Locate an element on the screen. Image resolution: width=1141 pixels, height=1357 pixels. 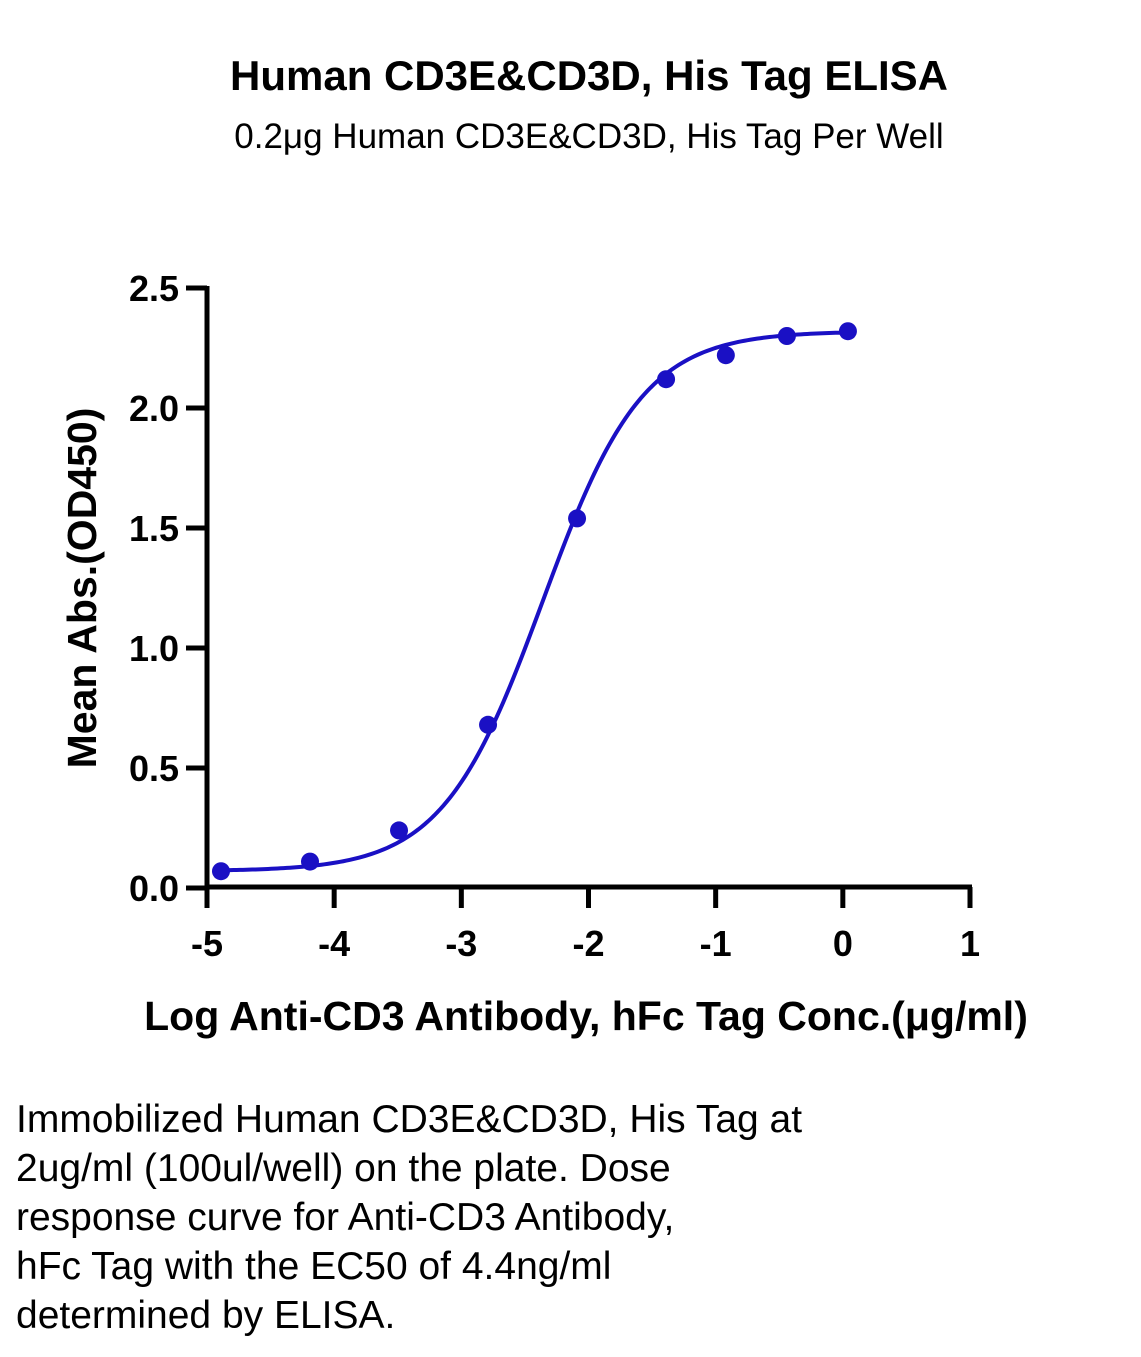
caption-line: hFc Tag with the EC50 of 4.4ng/ml is located at coordinates (314, 1266).